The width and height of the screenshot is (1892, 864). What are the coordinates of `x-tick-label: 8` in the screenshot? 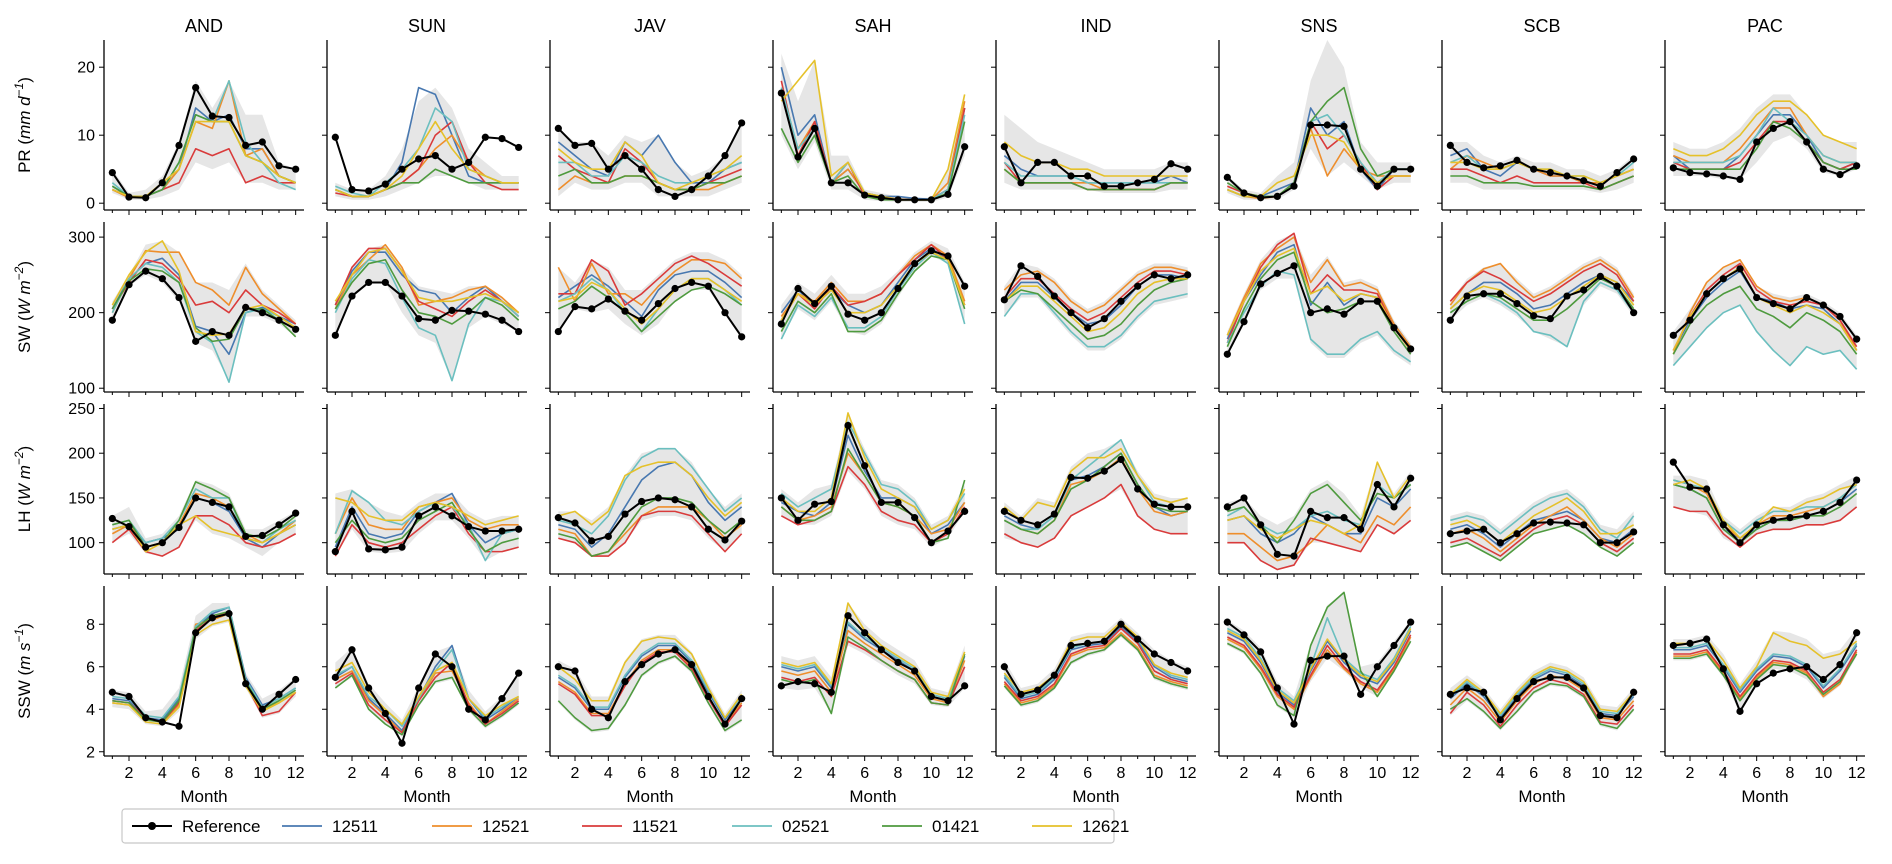 It's located at (1567, 773).